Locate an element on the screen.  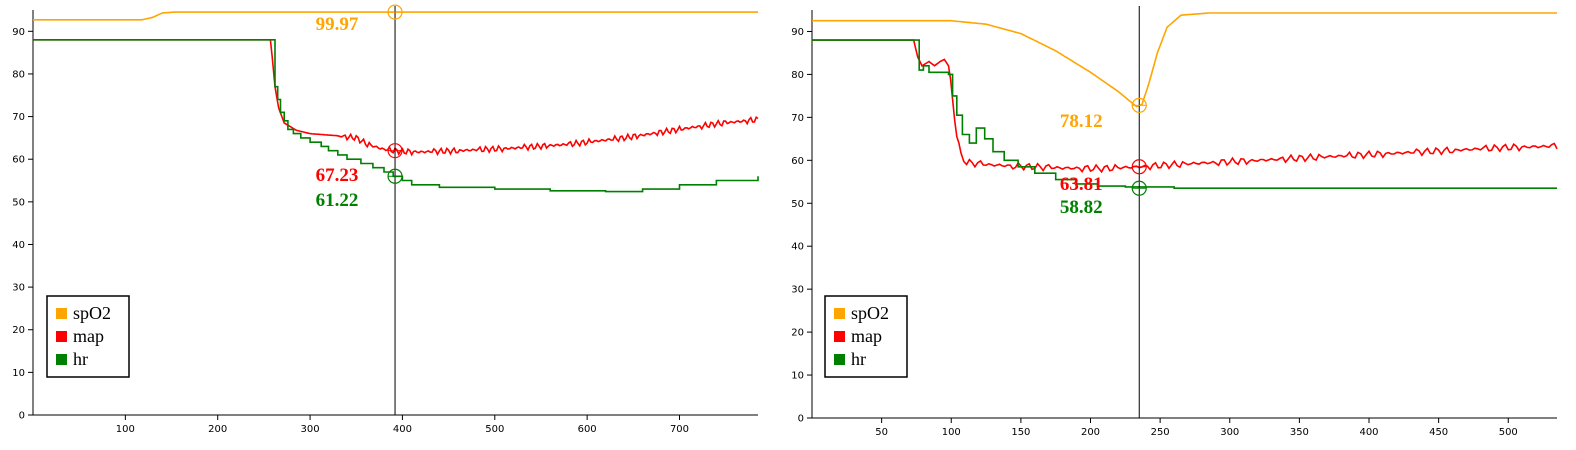
series-line-map is located at coordinates (1185, 106).